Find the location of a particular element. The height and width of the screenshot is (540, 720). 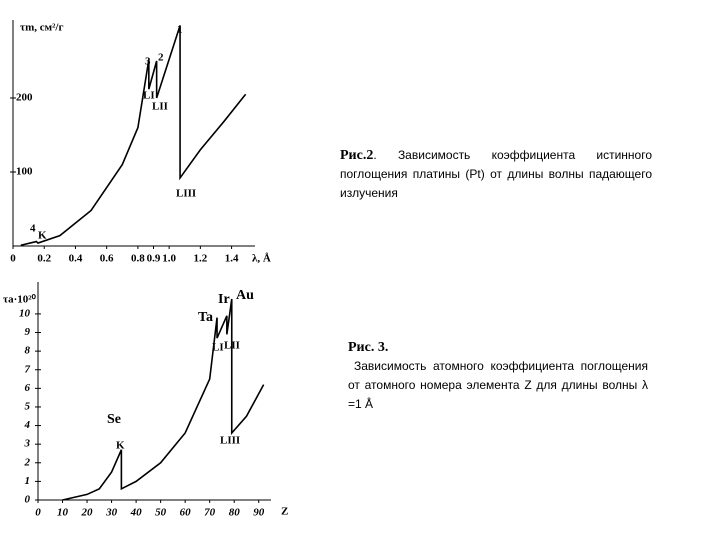

annotation: Se is located at coordinates (114, 419).